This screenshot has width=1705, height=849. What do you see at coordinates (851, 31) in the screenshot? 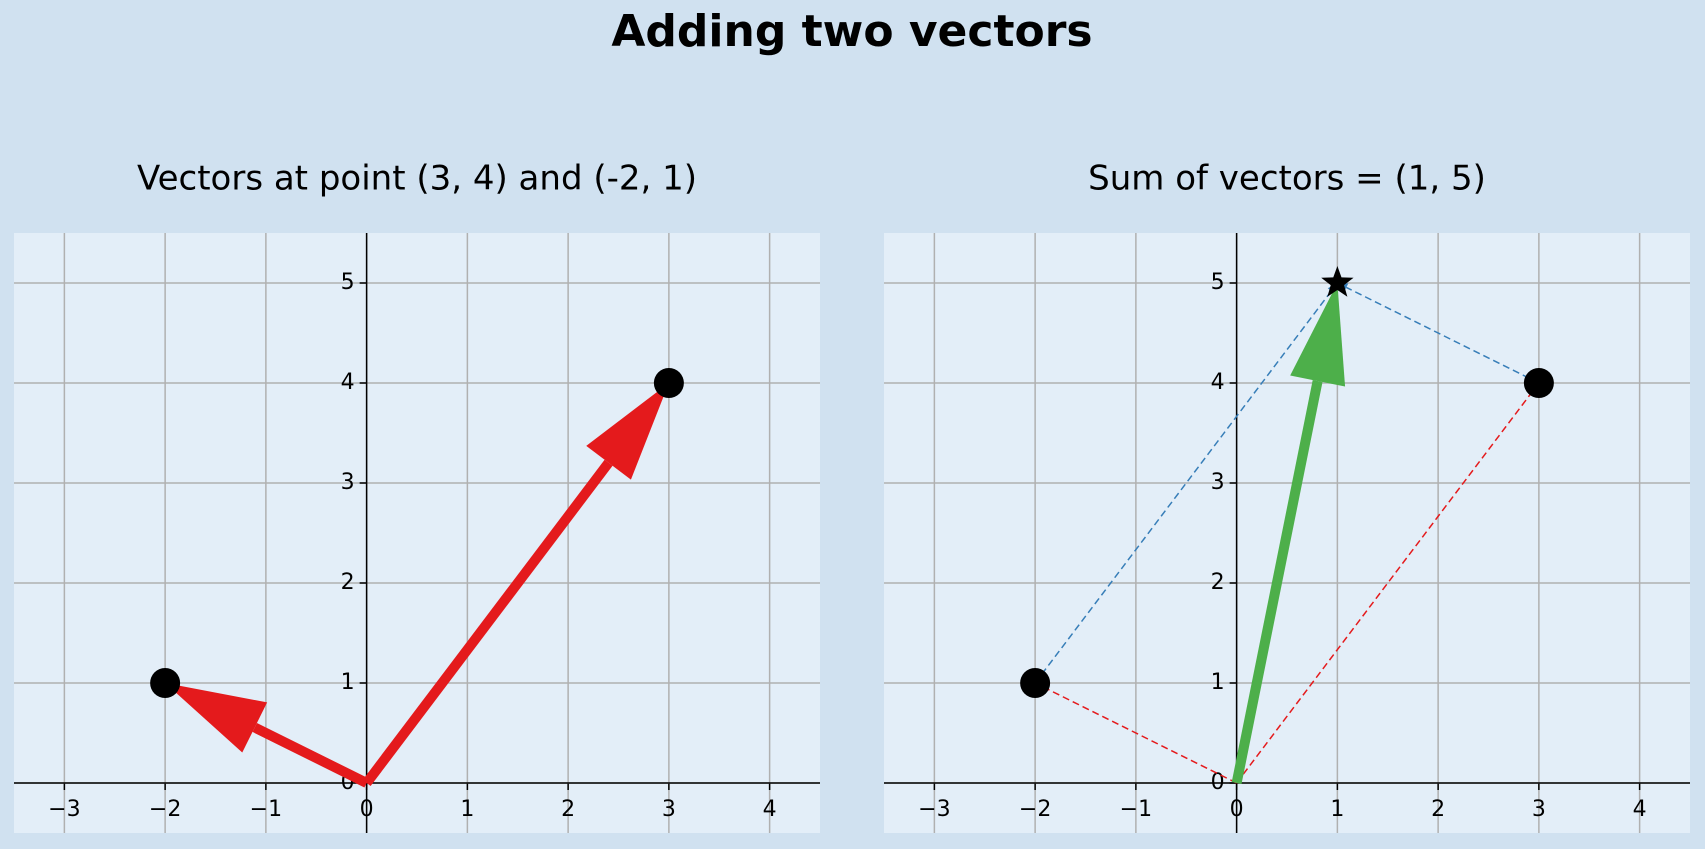
I see `figure-title: Adding two vectors` at bounding box center [851, 31].